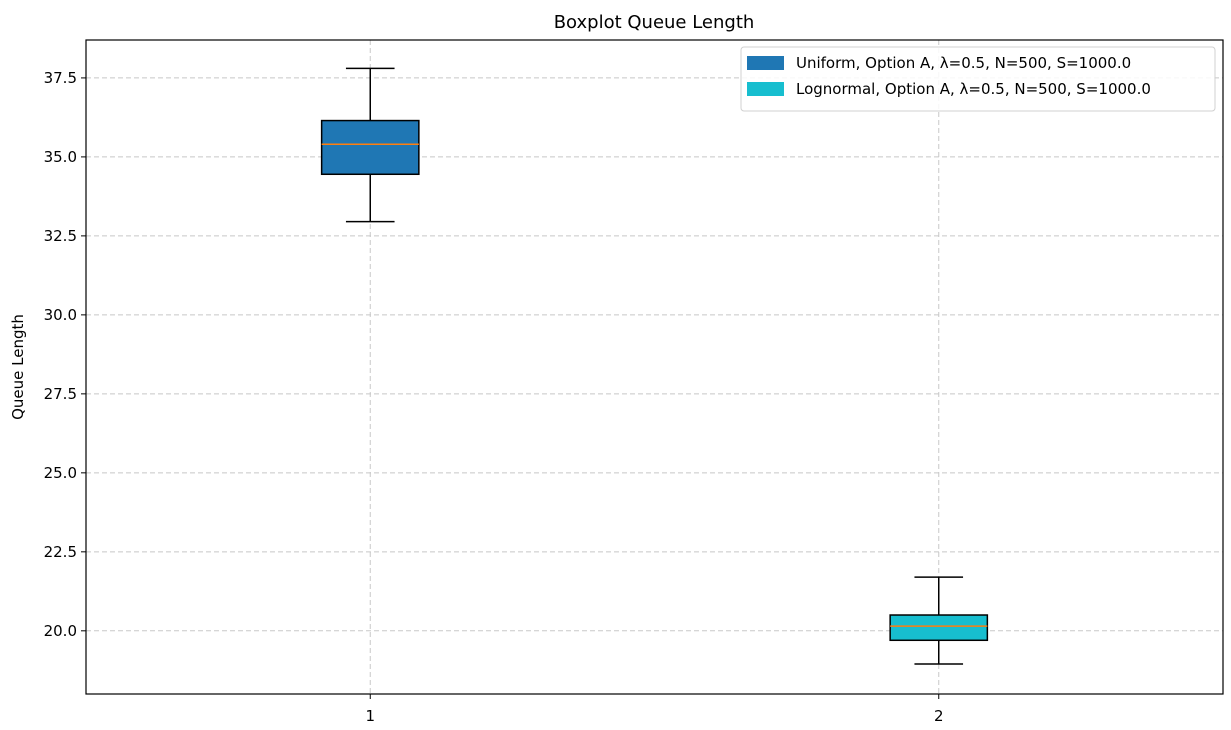 This screenshot has height=730, width=1231. Describe the element at coordinates (370, 716) in the screenshot. I see `x-tick-label: 1` at that location.